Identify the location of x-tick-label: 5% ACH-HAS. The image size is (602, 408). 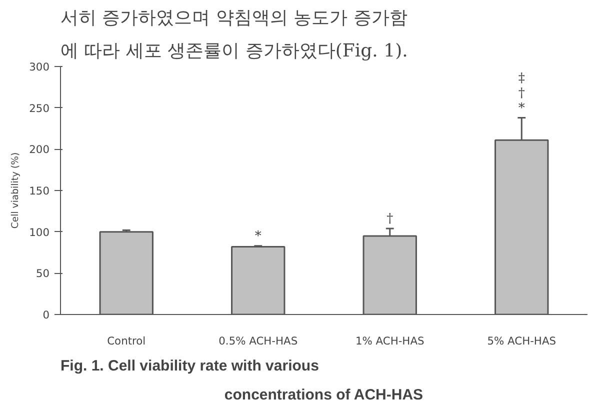
(521, 341).